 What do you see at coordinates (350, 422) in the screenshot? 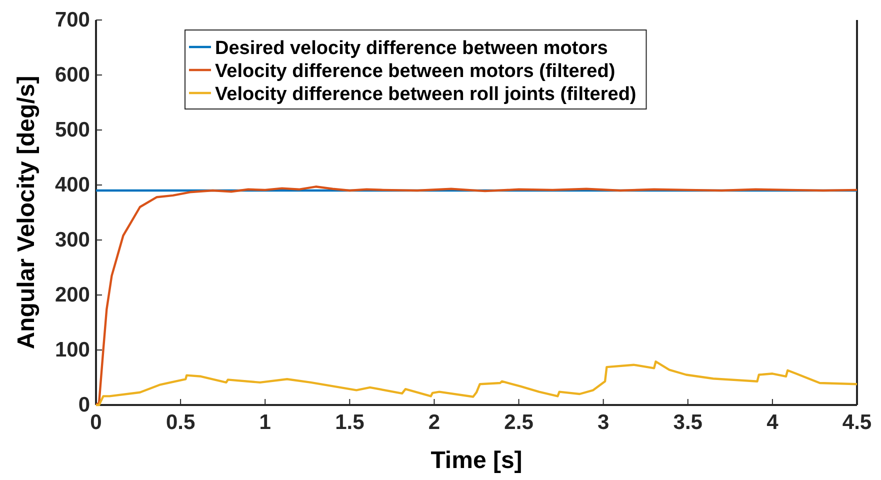
I see `x-tick-label: 1.5` at bounding box center [350, 422].